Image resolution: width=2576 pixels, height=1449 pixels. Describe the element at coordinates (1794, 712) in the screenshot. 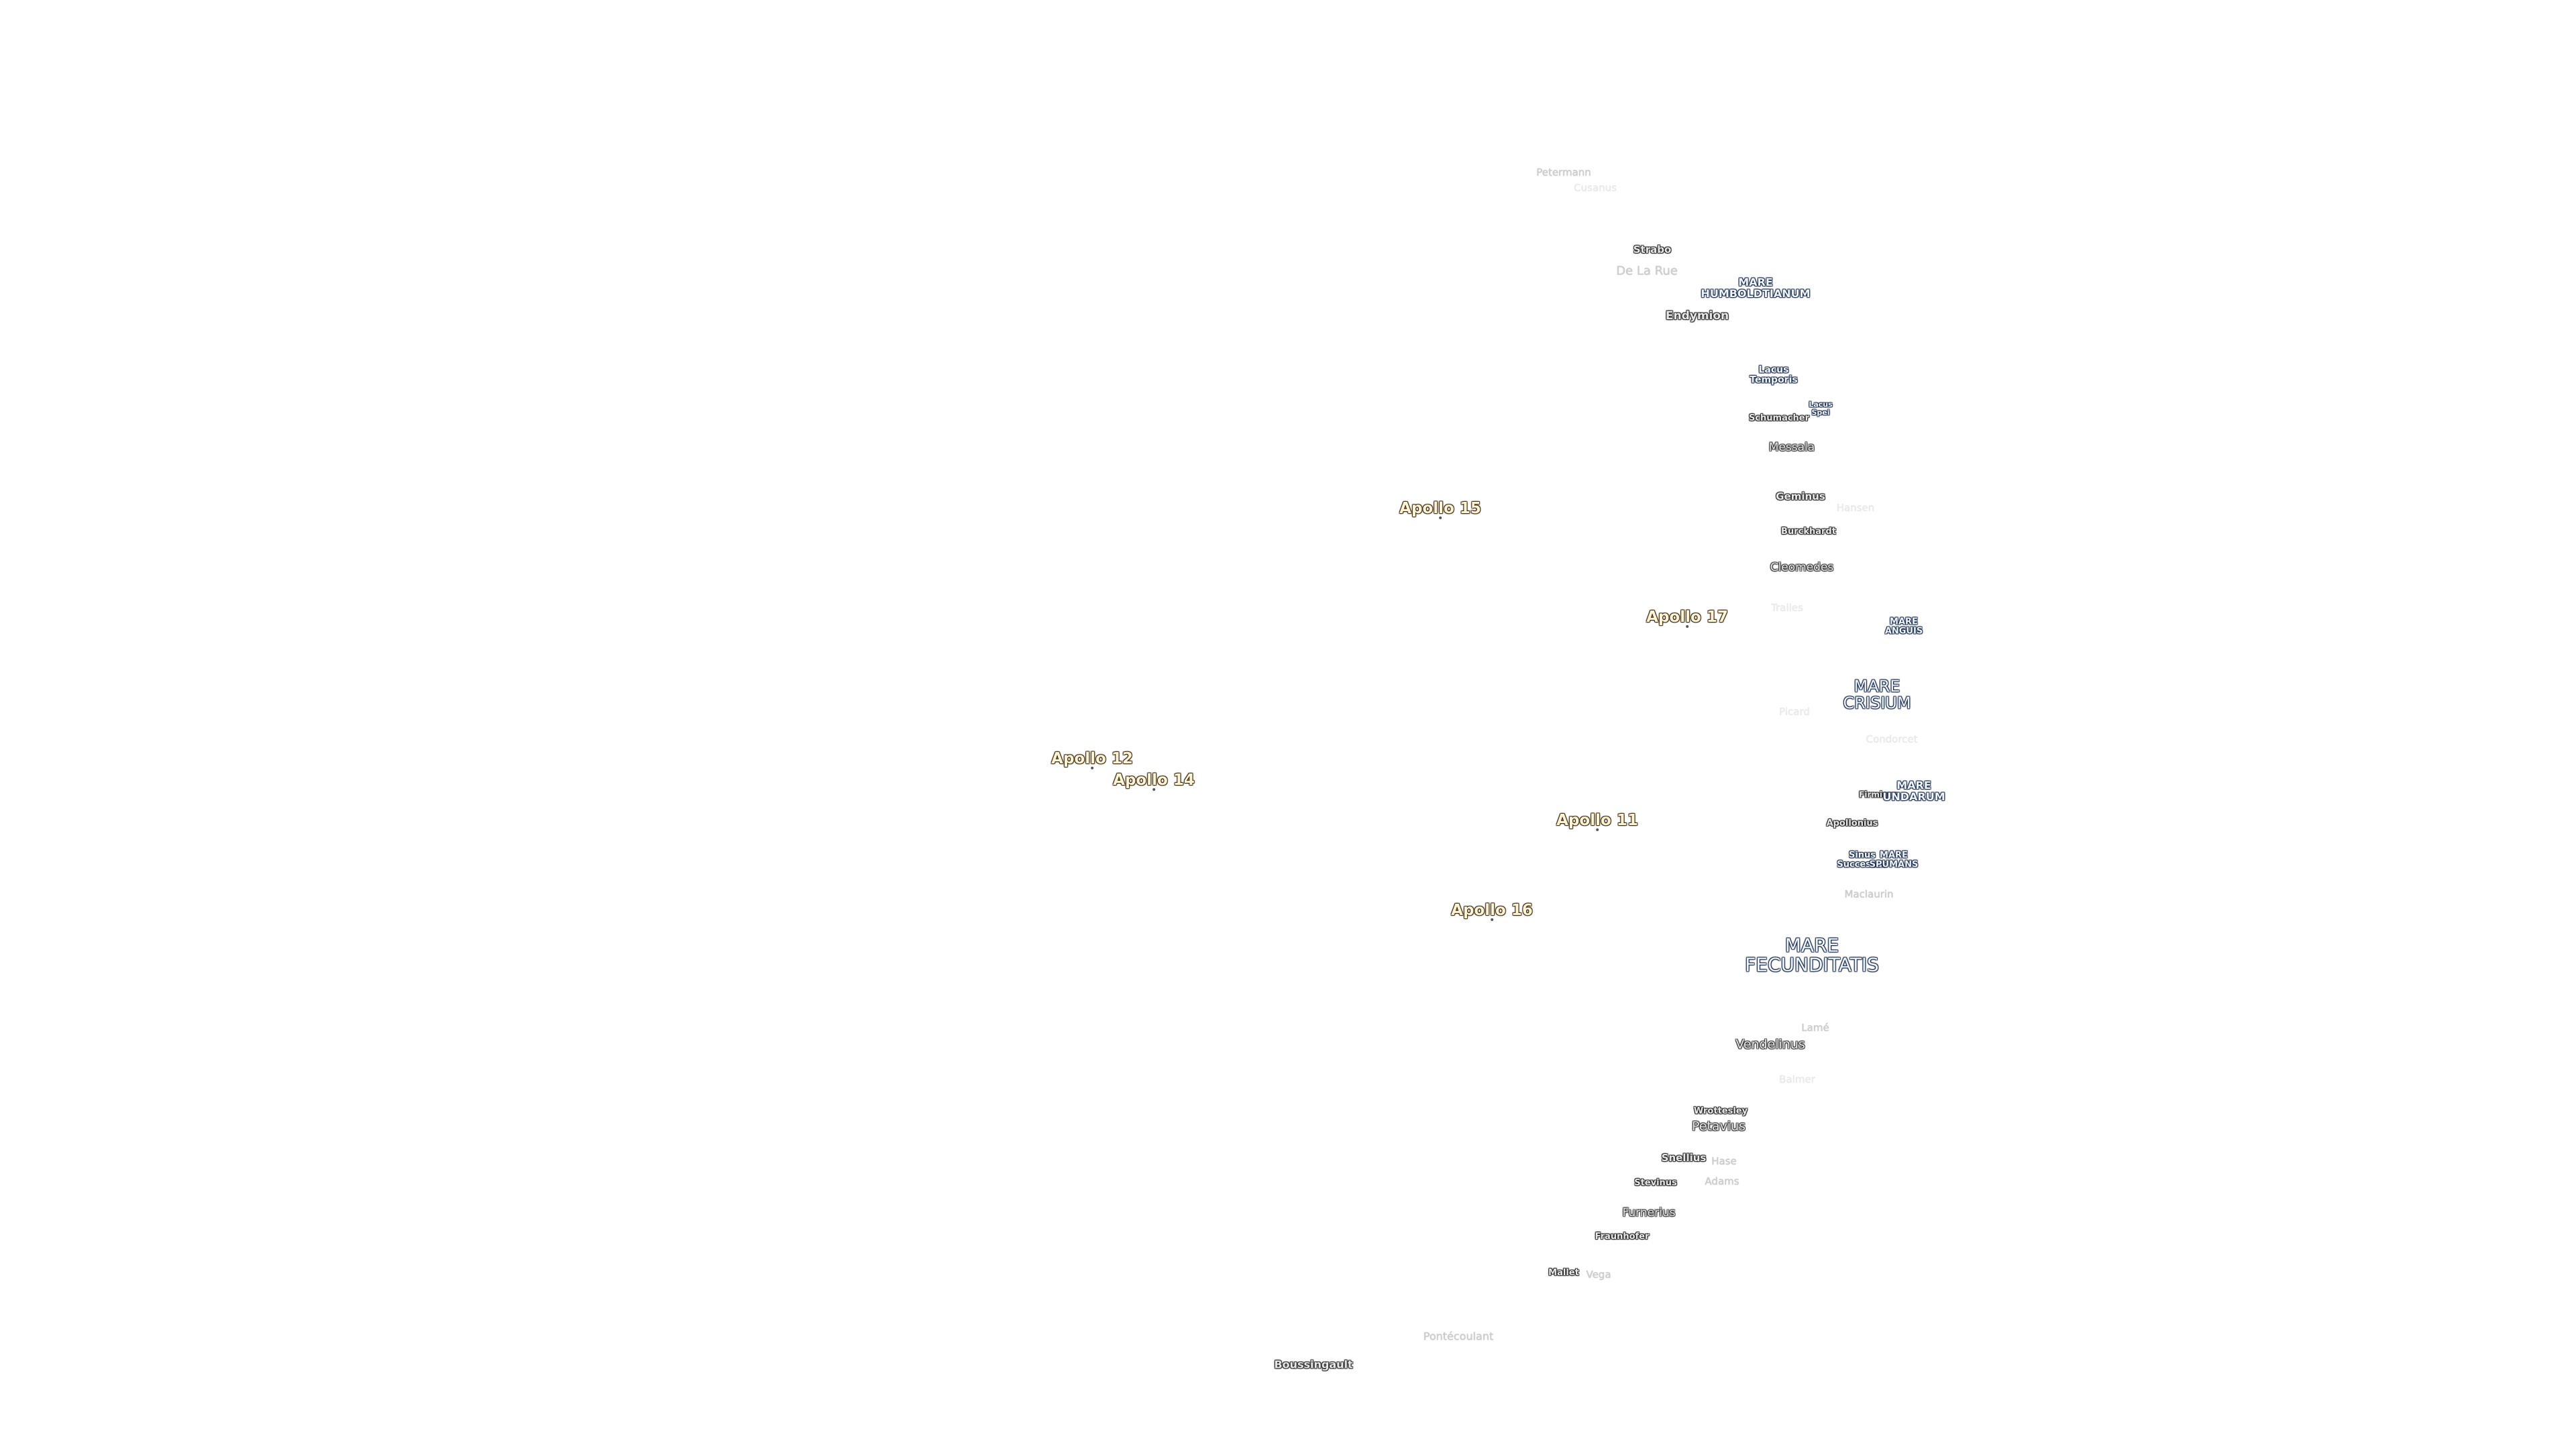

I see `crater-label: Picard` at that location.